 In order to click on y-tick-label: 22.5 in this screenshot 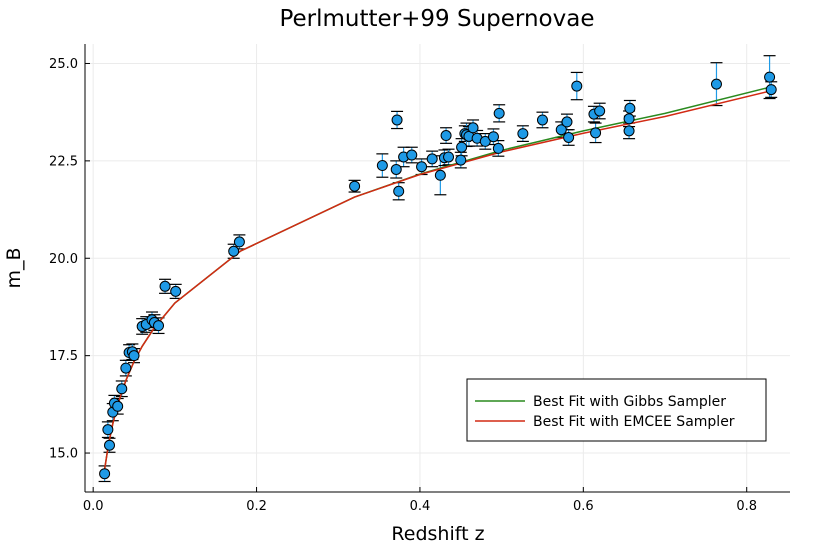, I will do `click(63, 161)`.